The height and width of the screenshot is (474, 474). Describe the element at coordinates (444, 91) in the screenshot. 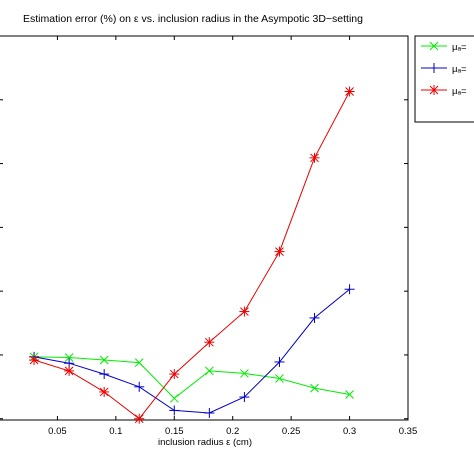

I see `legend-item-3: μₐ=` at that location.